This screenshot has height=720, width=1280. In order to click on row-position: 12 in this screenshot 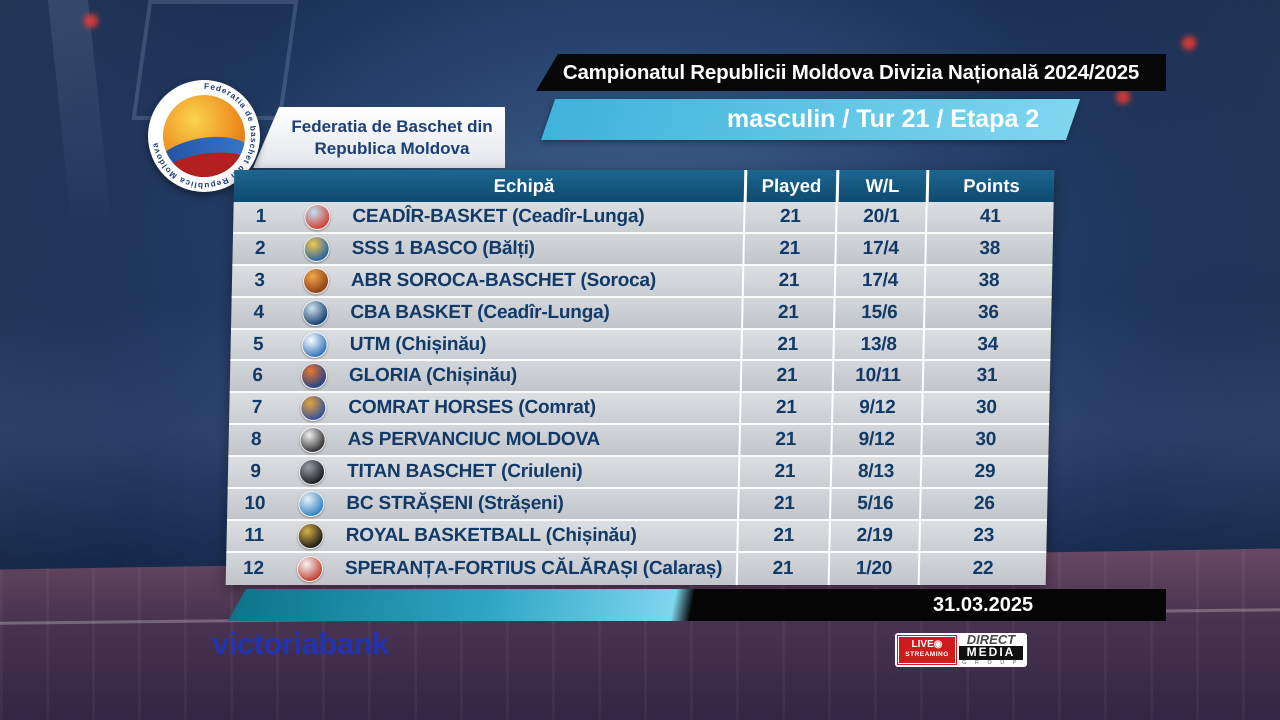, I will do `click(253, 568)`.